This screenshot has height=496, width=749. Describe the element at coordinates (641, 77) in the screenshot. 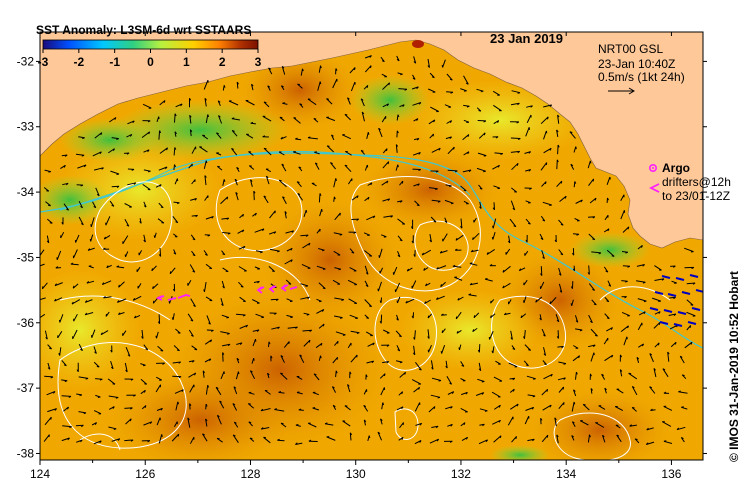

I see `current-scale: 0.5m/s (1kt 24h)` at that location.